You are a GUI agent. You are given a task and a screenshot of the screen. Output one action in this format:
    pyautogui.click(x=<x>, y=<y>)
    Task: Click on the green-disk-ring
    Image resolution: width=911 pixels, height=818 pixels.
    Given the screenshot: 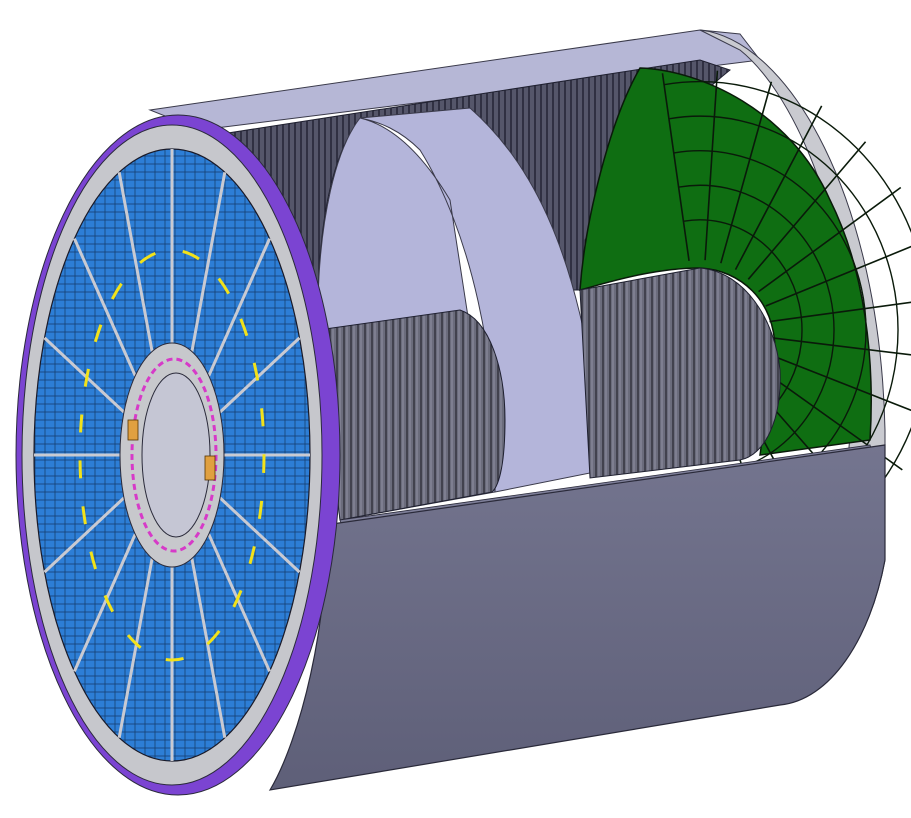 What is the action you would take?
    pyautogui.click(x=756, y=326)
    